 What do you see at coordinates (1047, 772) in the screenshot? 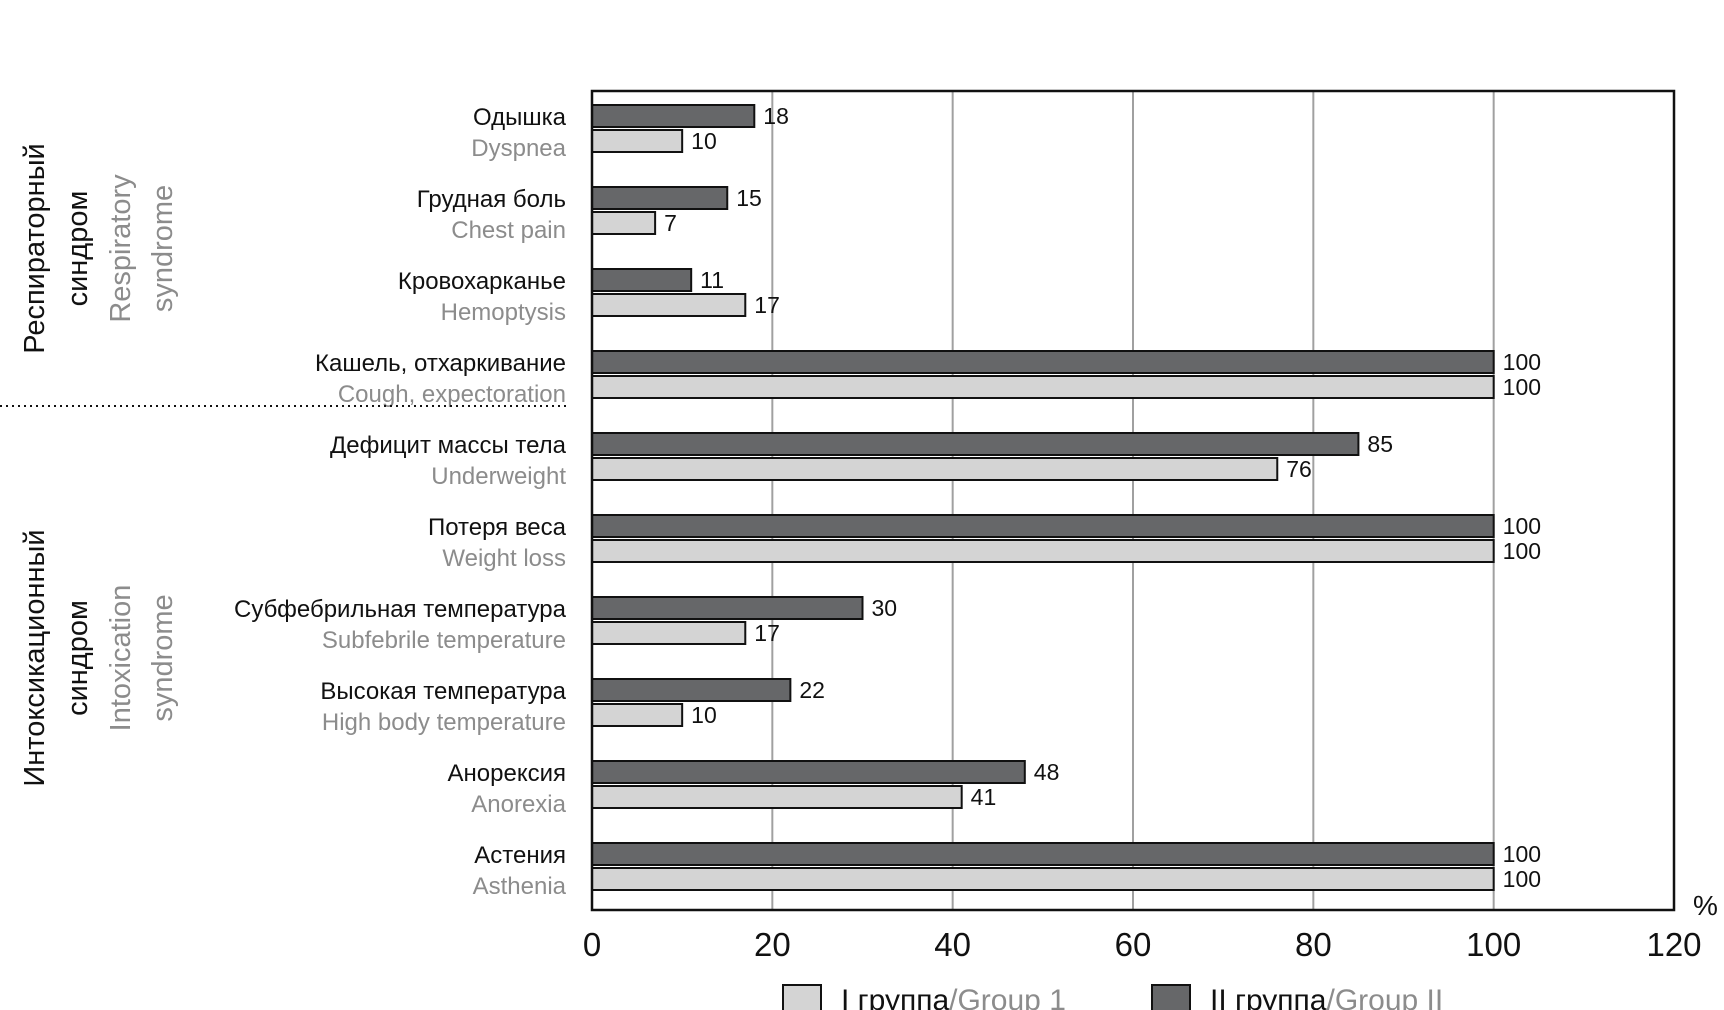
I see `data-label: 48` at bounding box center [1047, 772].